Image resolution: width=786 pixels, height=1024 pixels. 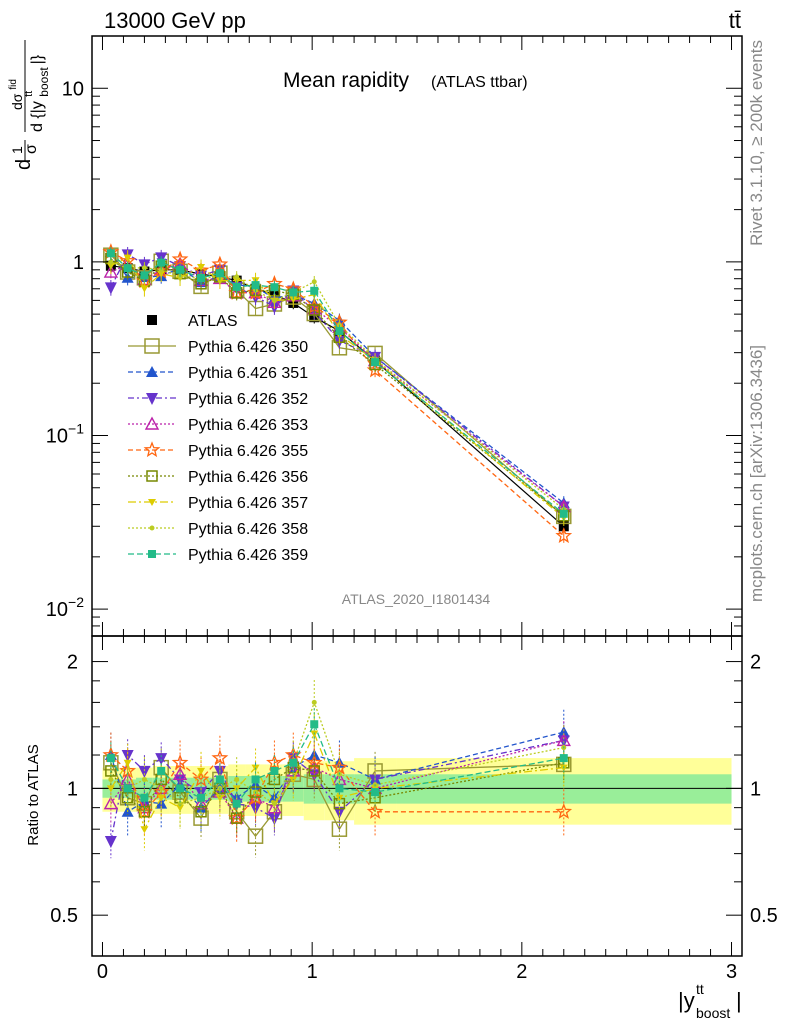 What do you see at coordinates (13, 84) in the screenshot?
I see `ylabel-fid: fid` at bounding box center [13, 84].